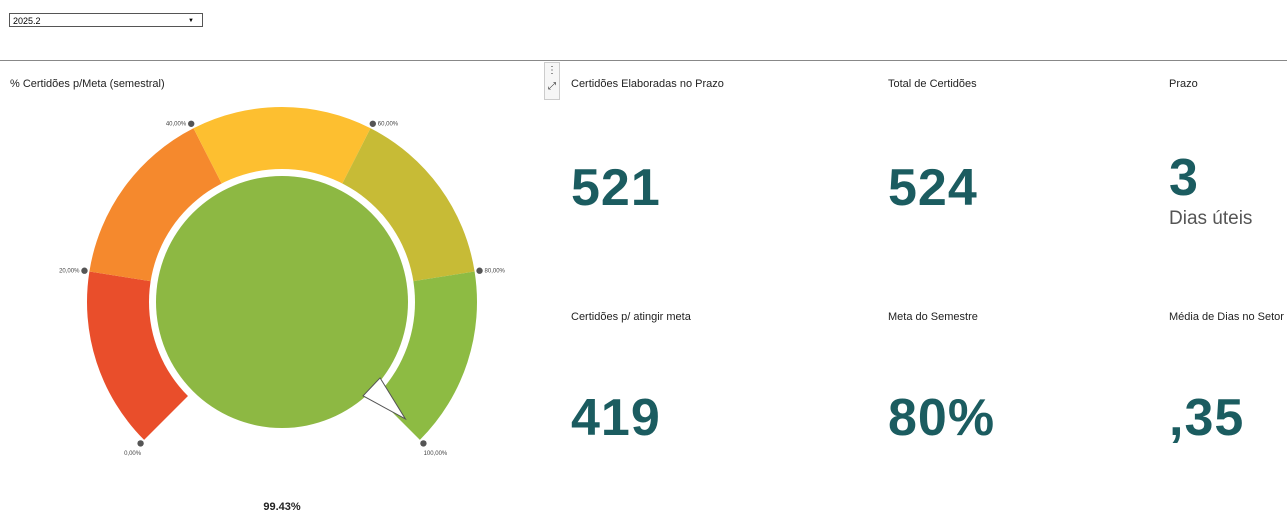  Describe the element at coordinates (133, 454) in the screenshot. I see `tick-label: 0,00%` at that location.